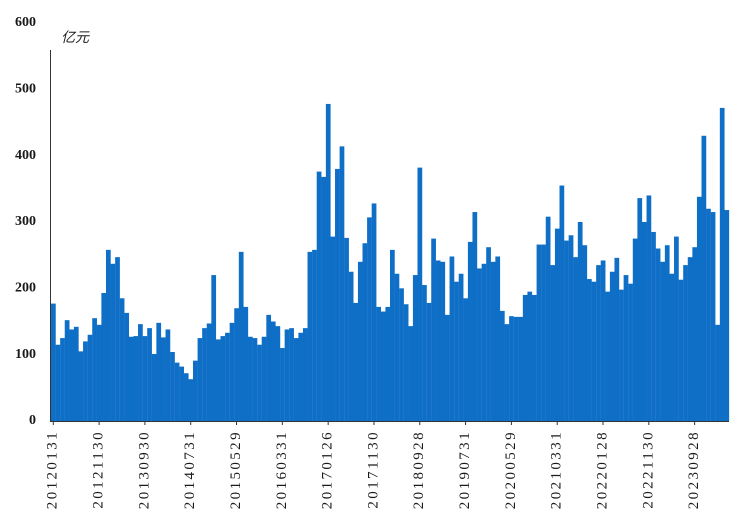  Describe the element at coordinates (511, 469) in the screenshot. I see `x-tick-label: 20200529` at that location.